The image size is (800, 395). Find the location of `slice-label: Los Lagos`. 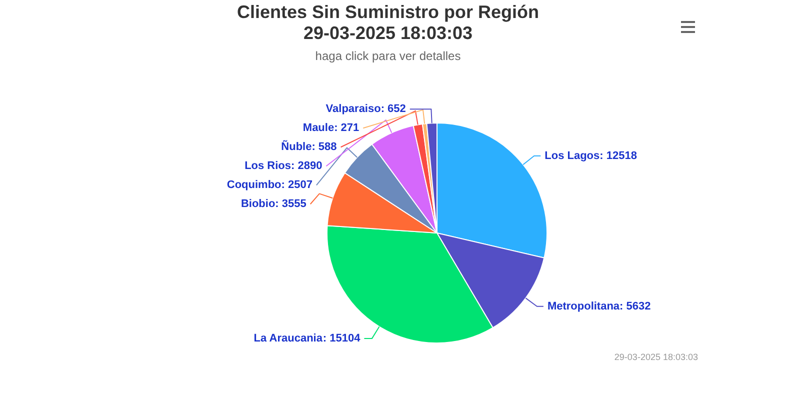

slice-label: Los Lagos is located at coordinates (572, 156).